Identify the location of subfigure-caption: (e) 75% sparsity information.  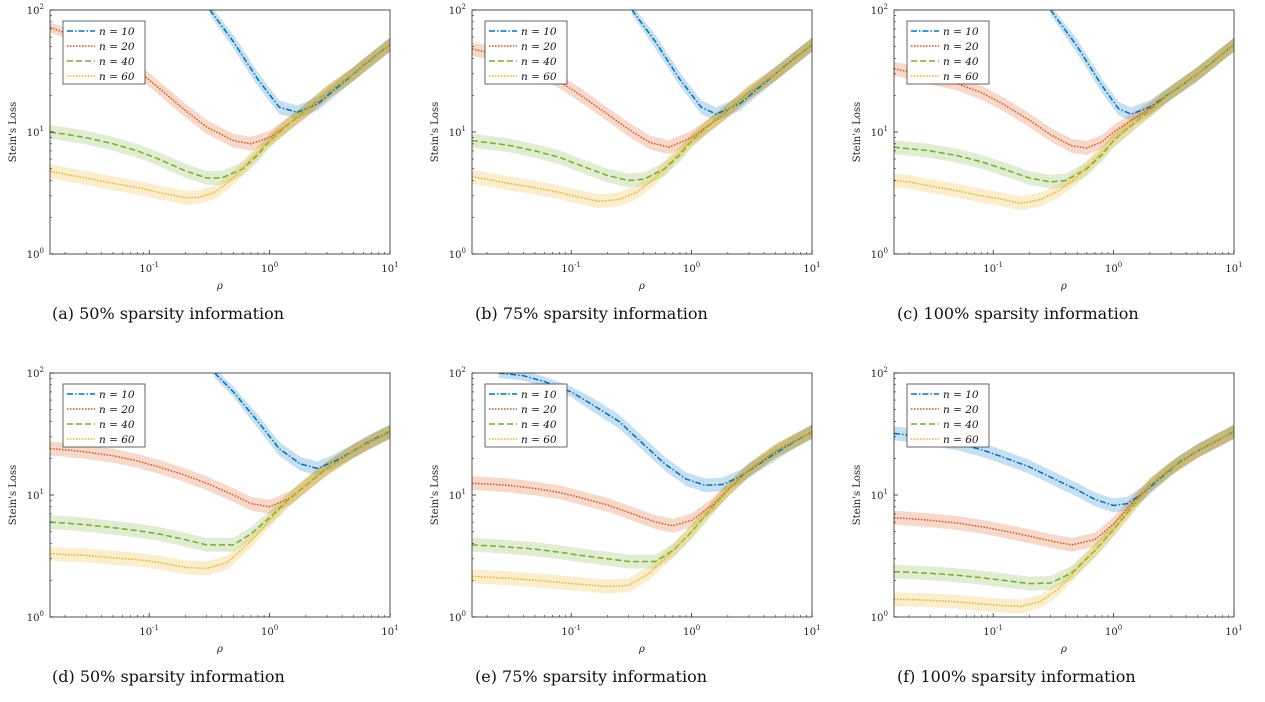
(591, 676).